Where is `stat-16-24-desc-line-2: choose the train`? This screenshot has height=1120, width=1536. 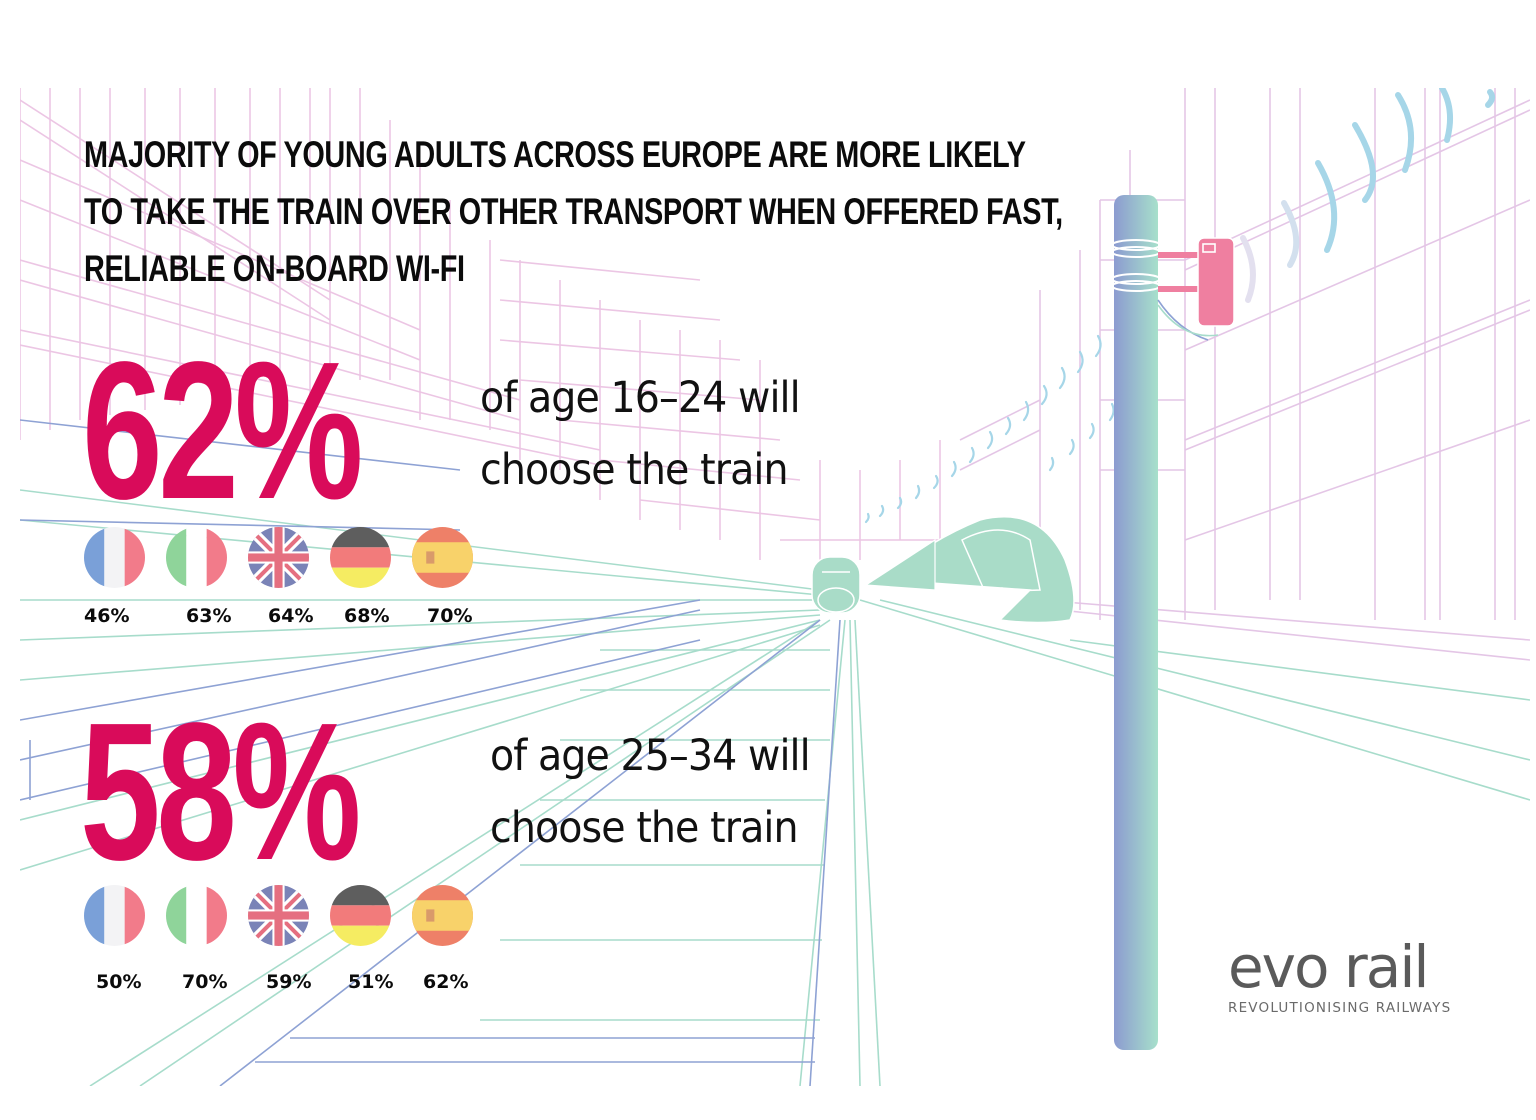
stat-16-24-desc-line-2: choose the train is located at coordinates (634, 470).